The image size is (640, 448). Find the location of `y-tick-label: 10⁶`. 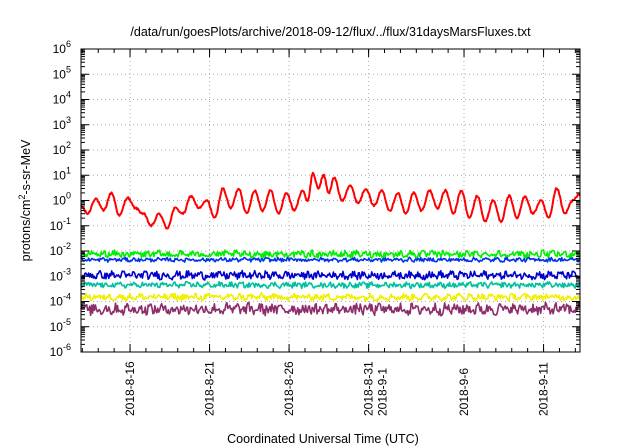

y-tick-label: 10⁶ is located at coordinates (62, 47).